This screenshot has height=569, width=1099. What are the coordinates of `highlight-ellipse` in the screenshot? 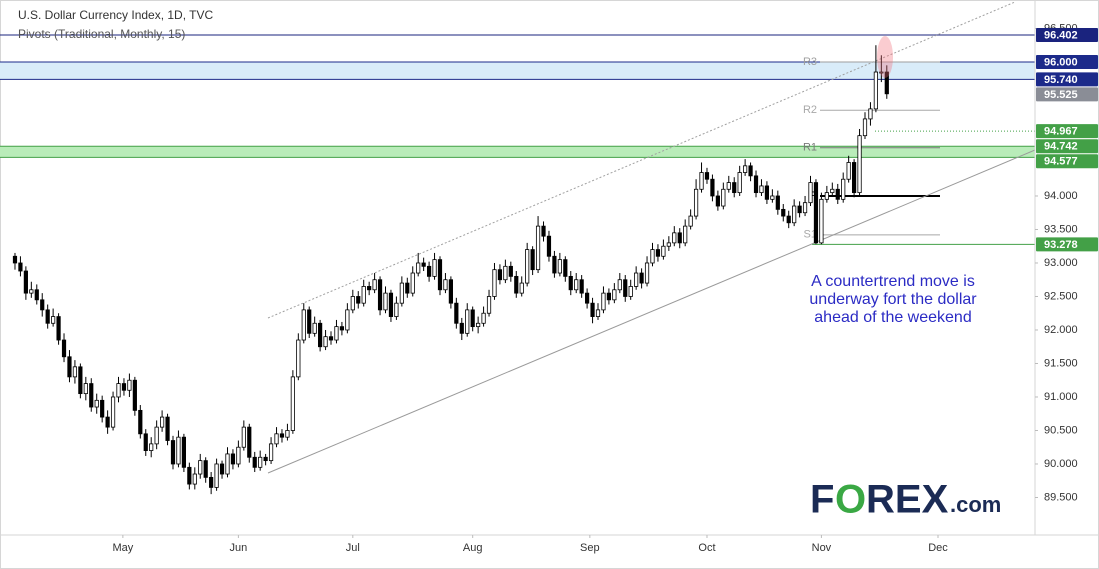 It's located at (885, 57).